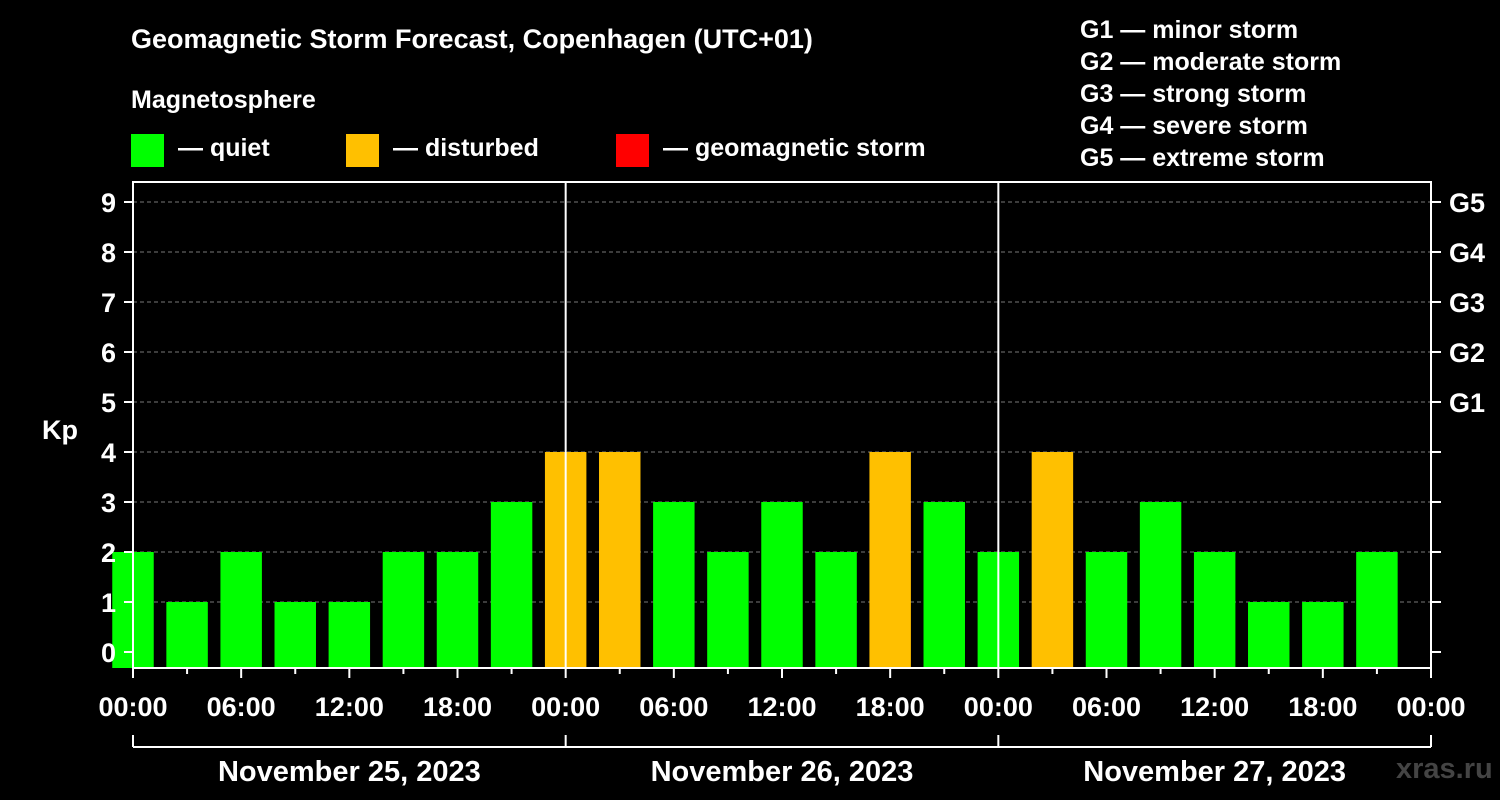 The width and height of the screenshot is (1500, 800). Describe the element at coordinates (782, 772) in the screenshot. I see `date-label: November 26, 2023` at that location.